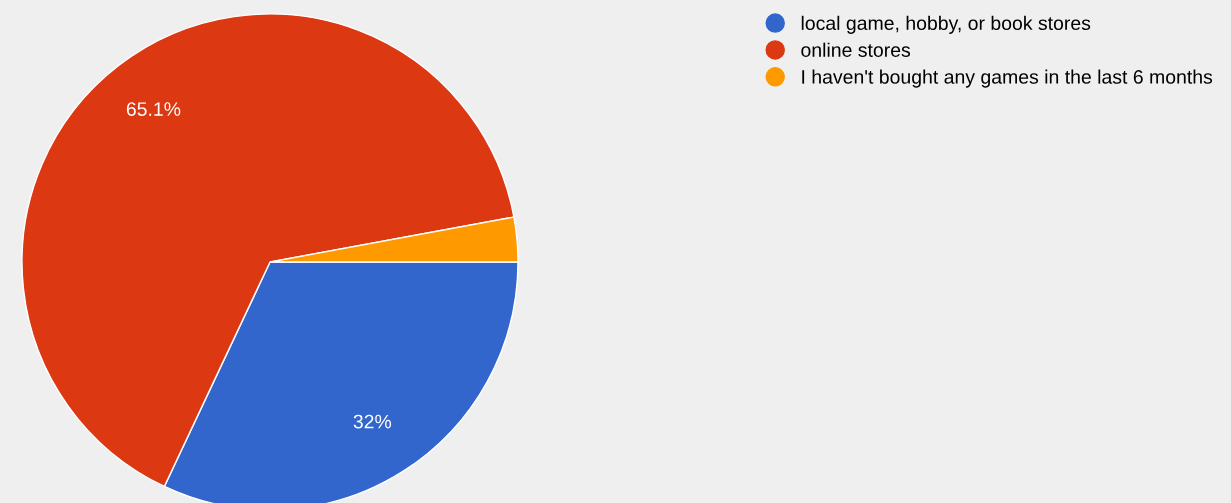 The image size is (1231, 503). Describe the element at coordinates (856, 49) in the screenshot. I see `legend-label: online stores` at that location.